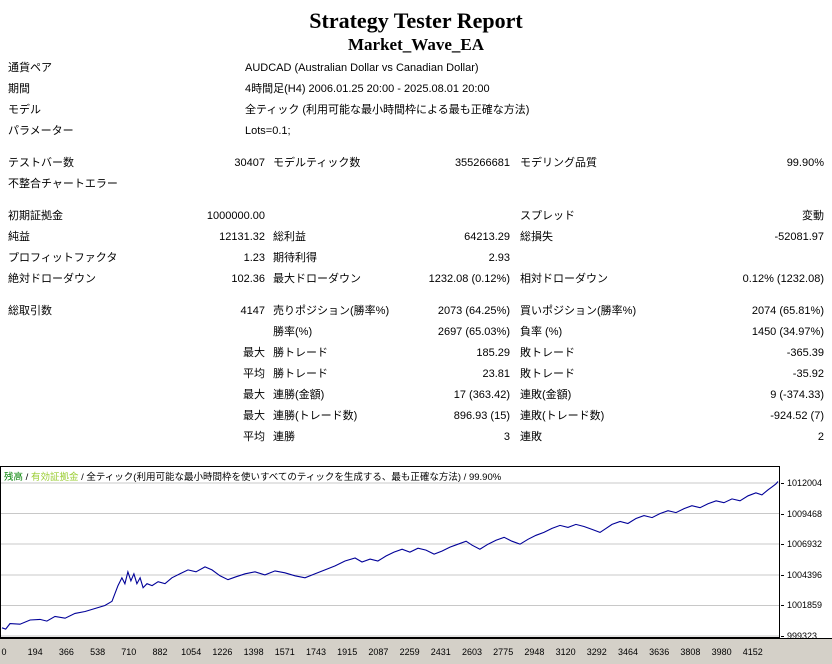 The width and height of the screenshot is (832, 664). Describe the element at coordinates (54, 477) in the screenshot. I see `equity-legend-label: 有効証拠金` at that location.